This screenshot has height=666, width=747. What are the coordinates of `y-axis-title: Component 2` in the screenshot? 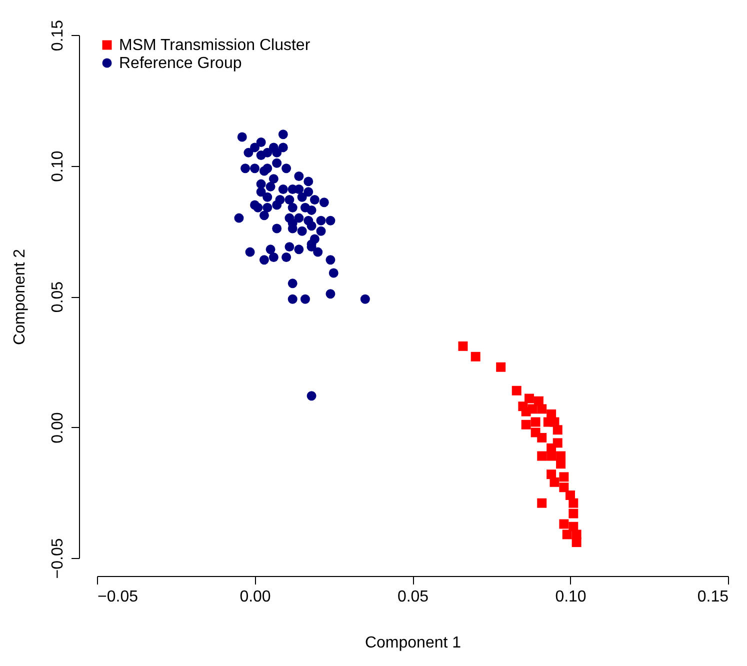 It's located at (20, 297).